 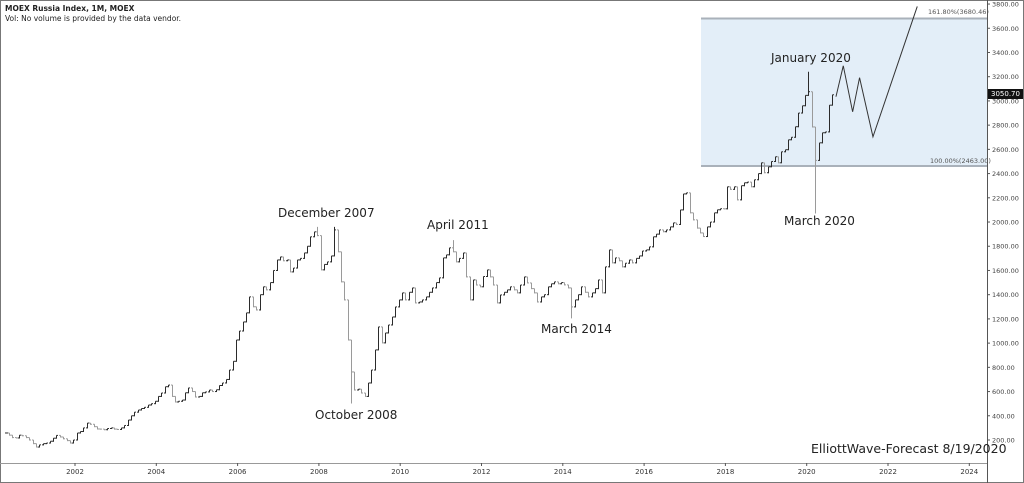 I want to click on fib-upper-label: 161.80%(3680.46), so click(x=958, y=12).